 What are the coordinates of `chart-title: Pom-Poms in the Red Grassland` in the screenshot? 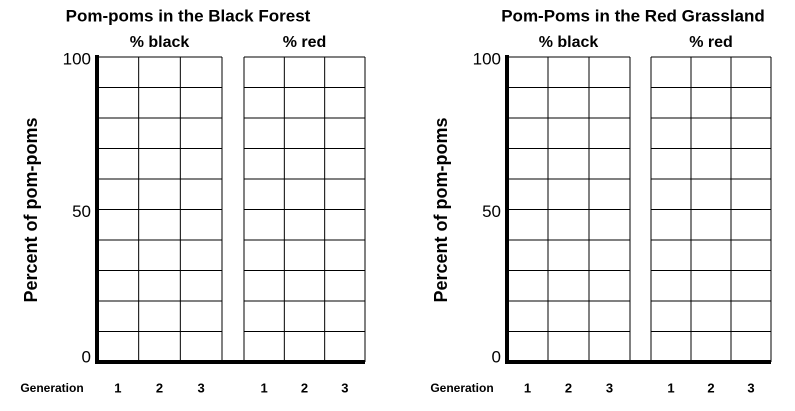 It's located at (633, 15).